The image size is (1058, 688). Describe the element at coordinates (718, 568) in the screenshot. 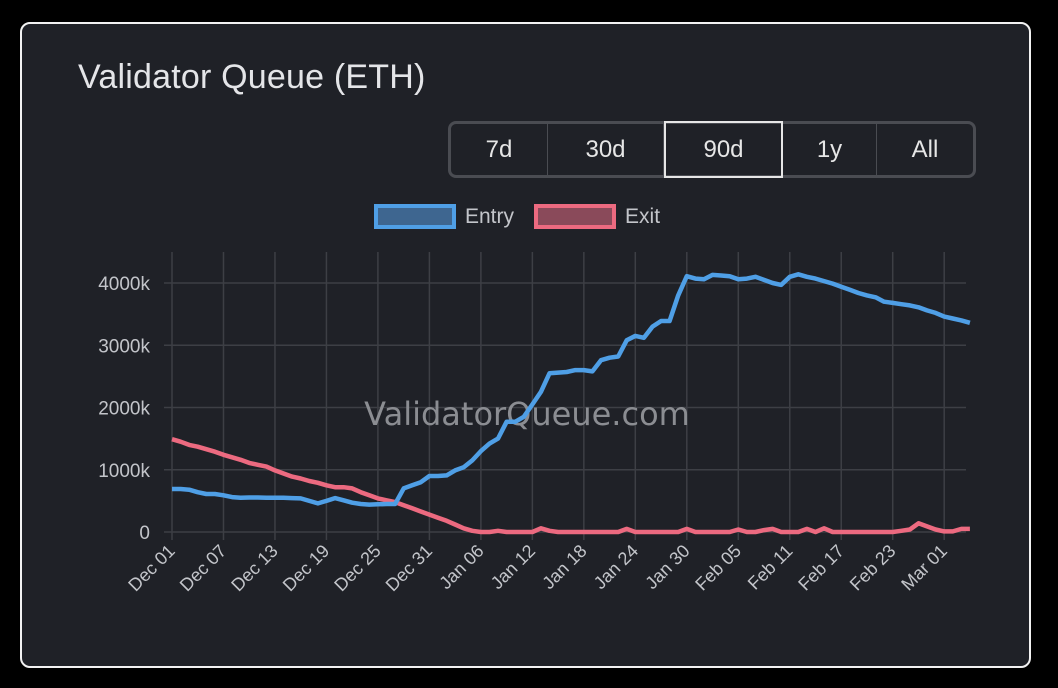

I see `x-tick-label: Feb 05` at that location.